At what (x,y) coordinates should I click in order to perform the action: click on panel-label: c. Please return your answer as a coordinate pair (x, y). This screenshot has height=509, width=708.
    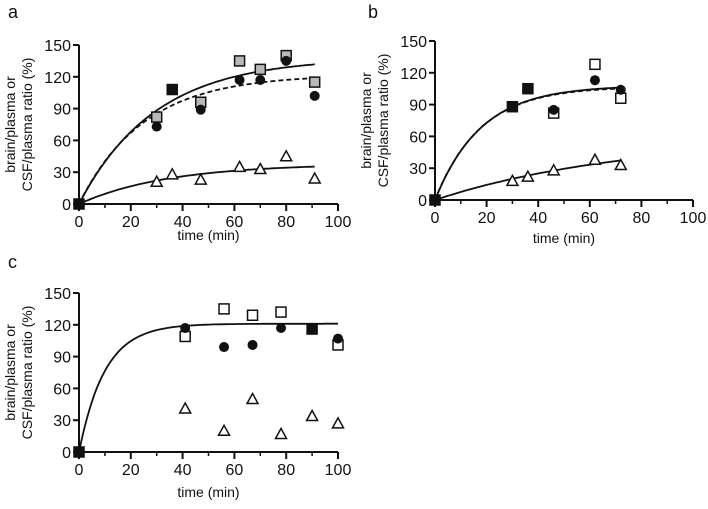
    Looking at the image, I should click on (12, 262).